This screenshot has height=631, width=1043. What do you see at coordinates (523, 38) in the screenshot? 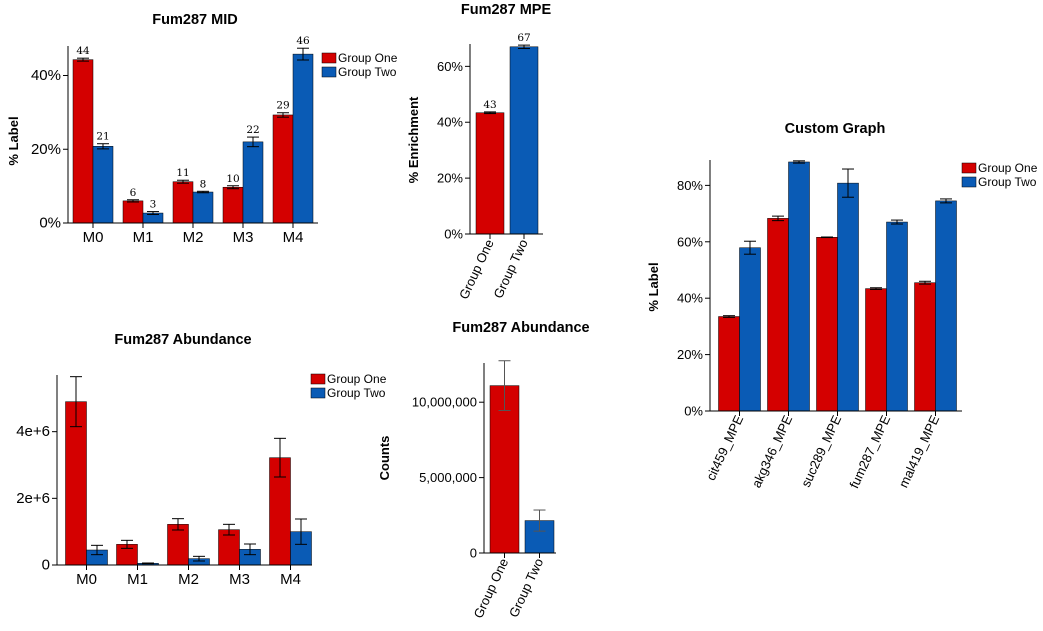
I see `data-label: 67` at bounding box center [523, 38].